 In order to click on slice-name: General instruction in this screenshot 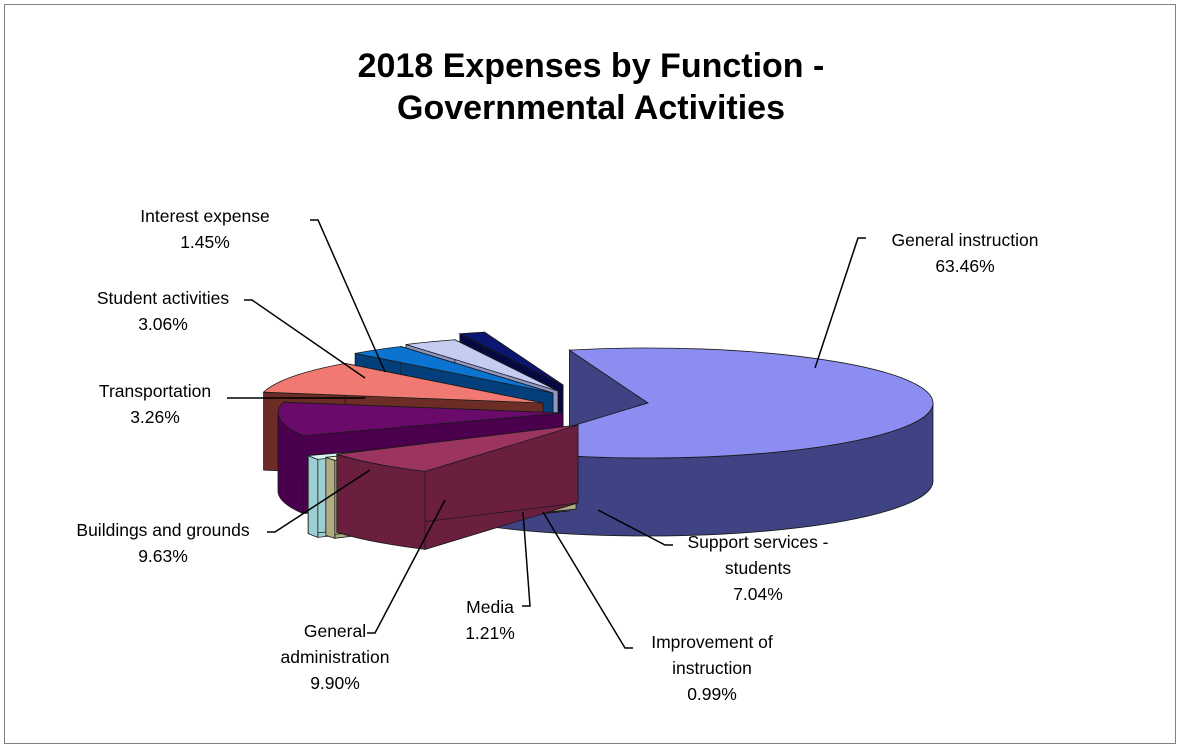, I will do `click(965, 240)`.